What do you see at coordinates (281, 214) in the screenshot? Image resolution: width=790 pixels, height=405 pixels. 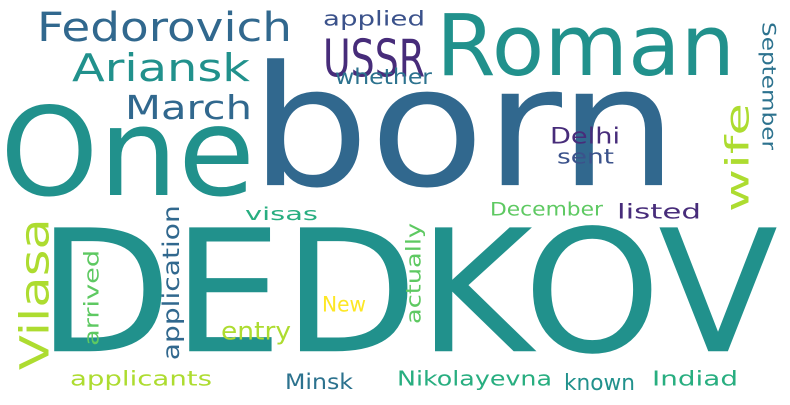 I see `word-visas: visas` at bounding box center [281, 214].